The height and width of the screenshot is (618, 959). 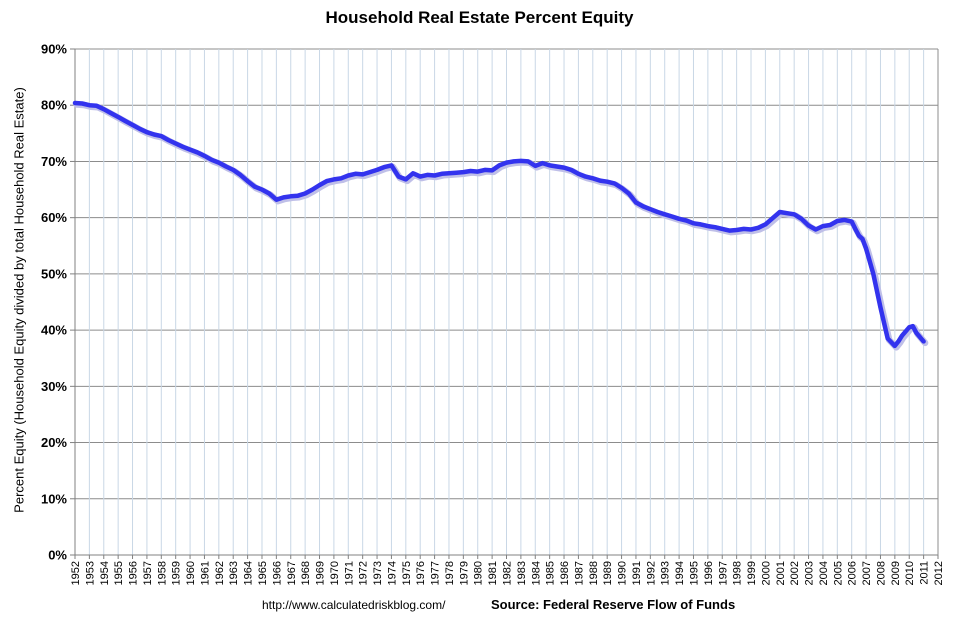 What do you see at coordinates (781, 573) in the screenshot?
I see `x-tick-label: 2001` at bounding box center [781, 573].